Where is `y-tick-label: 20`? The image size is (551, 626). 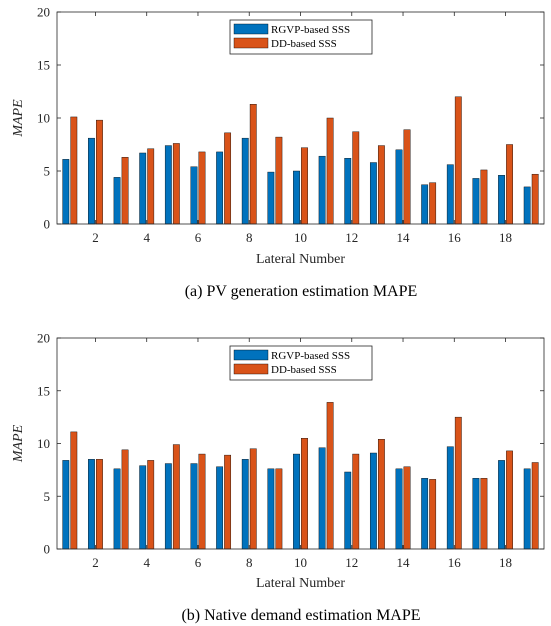 y-tick-label: 20 is located at coordinates (43, 338).